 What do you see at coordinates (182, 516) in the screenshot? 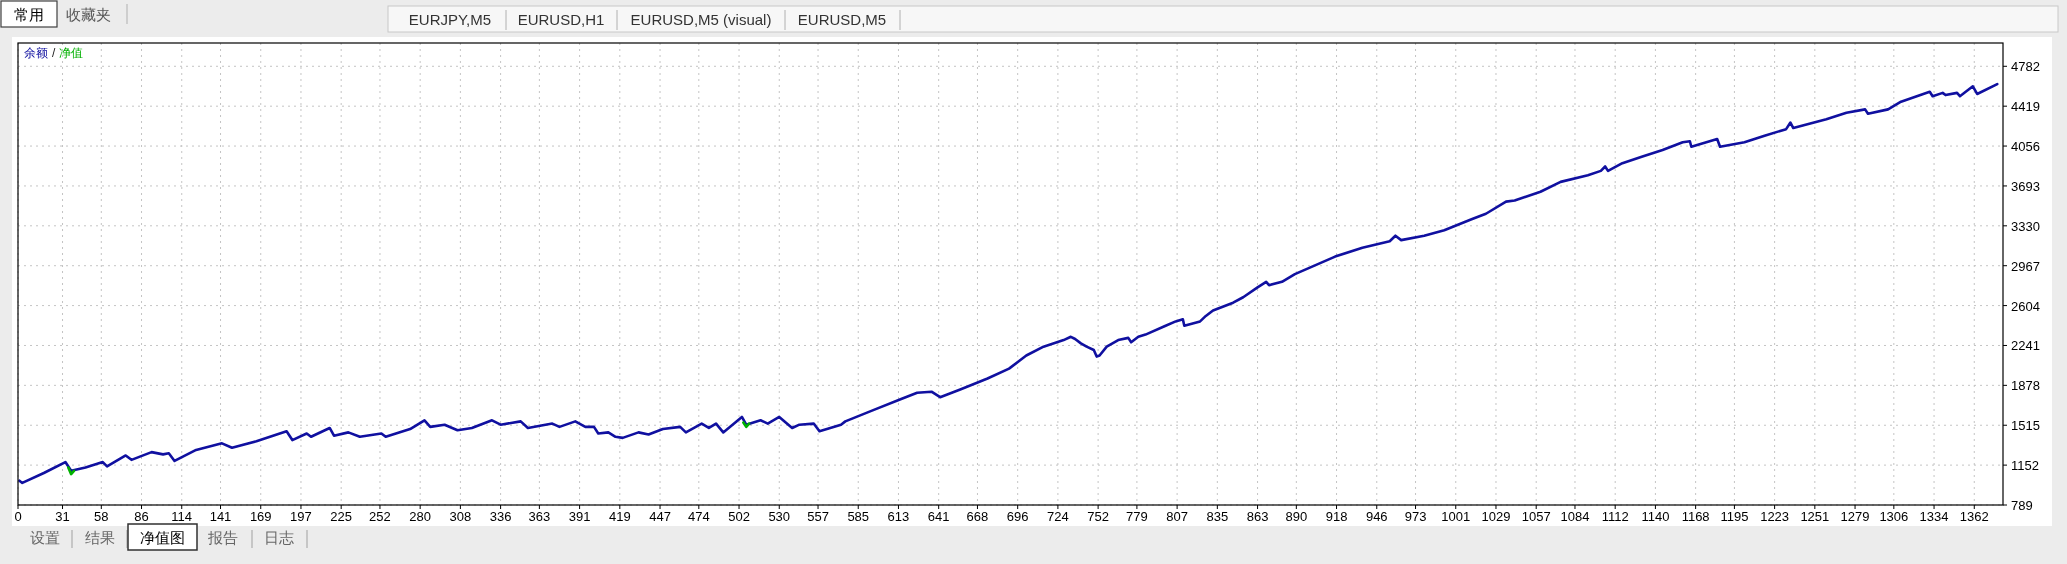
I see `x-tick-label: 114` at bounding box center [182, 516].